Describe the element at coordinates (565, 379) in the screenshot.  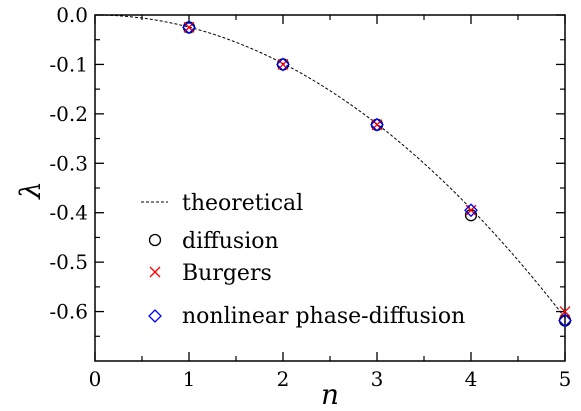
I see `x-tick-label: 5` at that location.